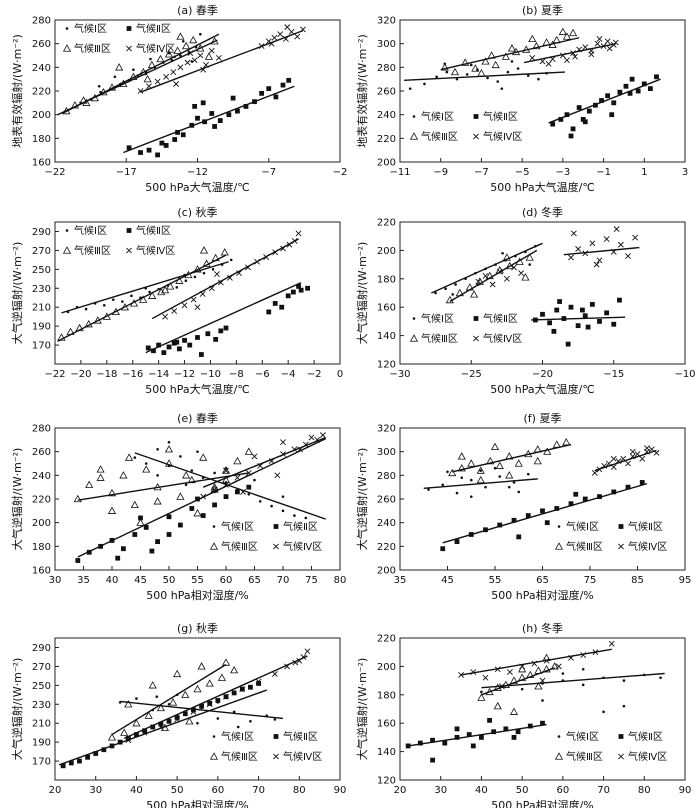 The image size is (700, 808). I want to click on legend-label: 气候Ⅰ区, so click(237, 526).